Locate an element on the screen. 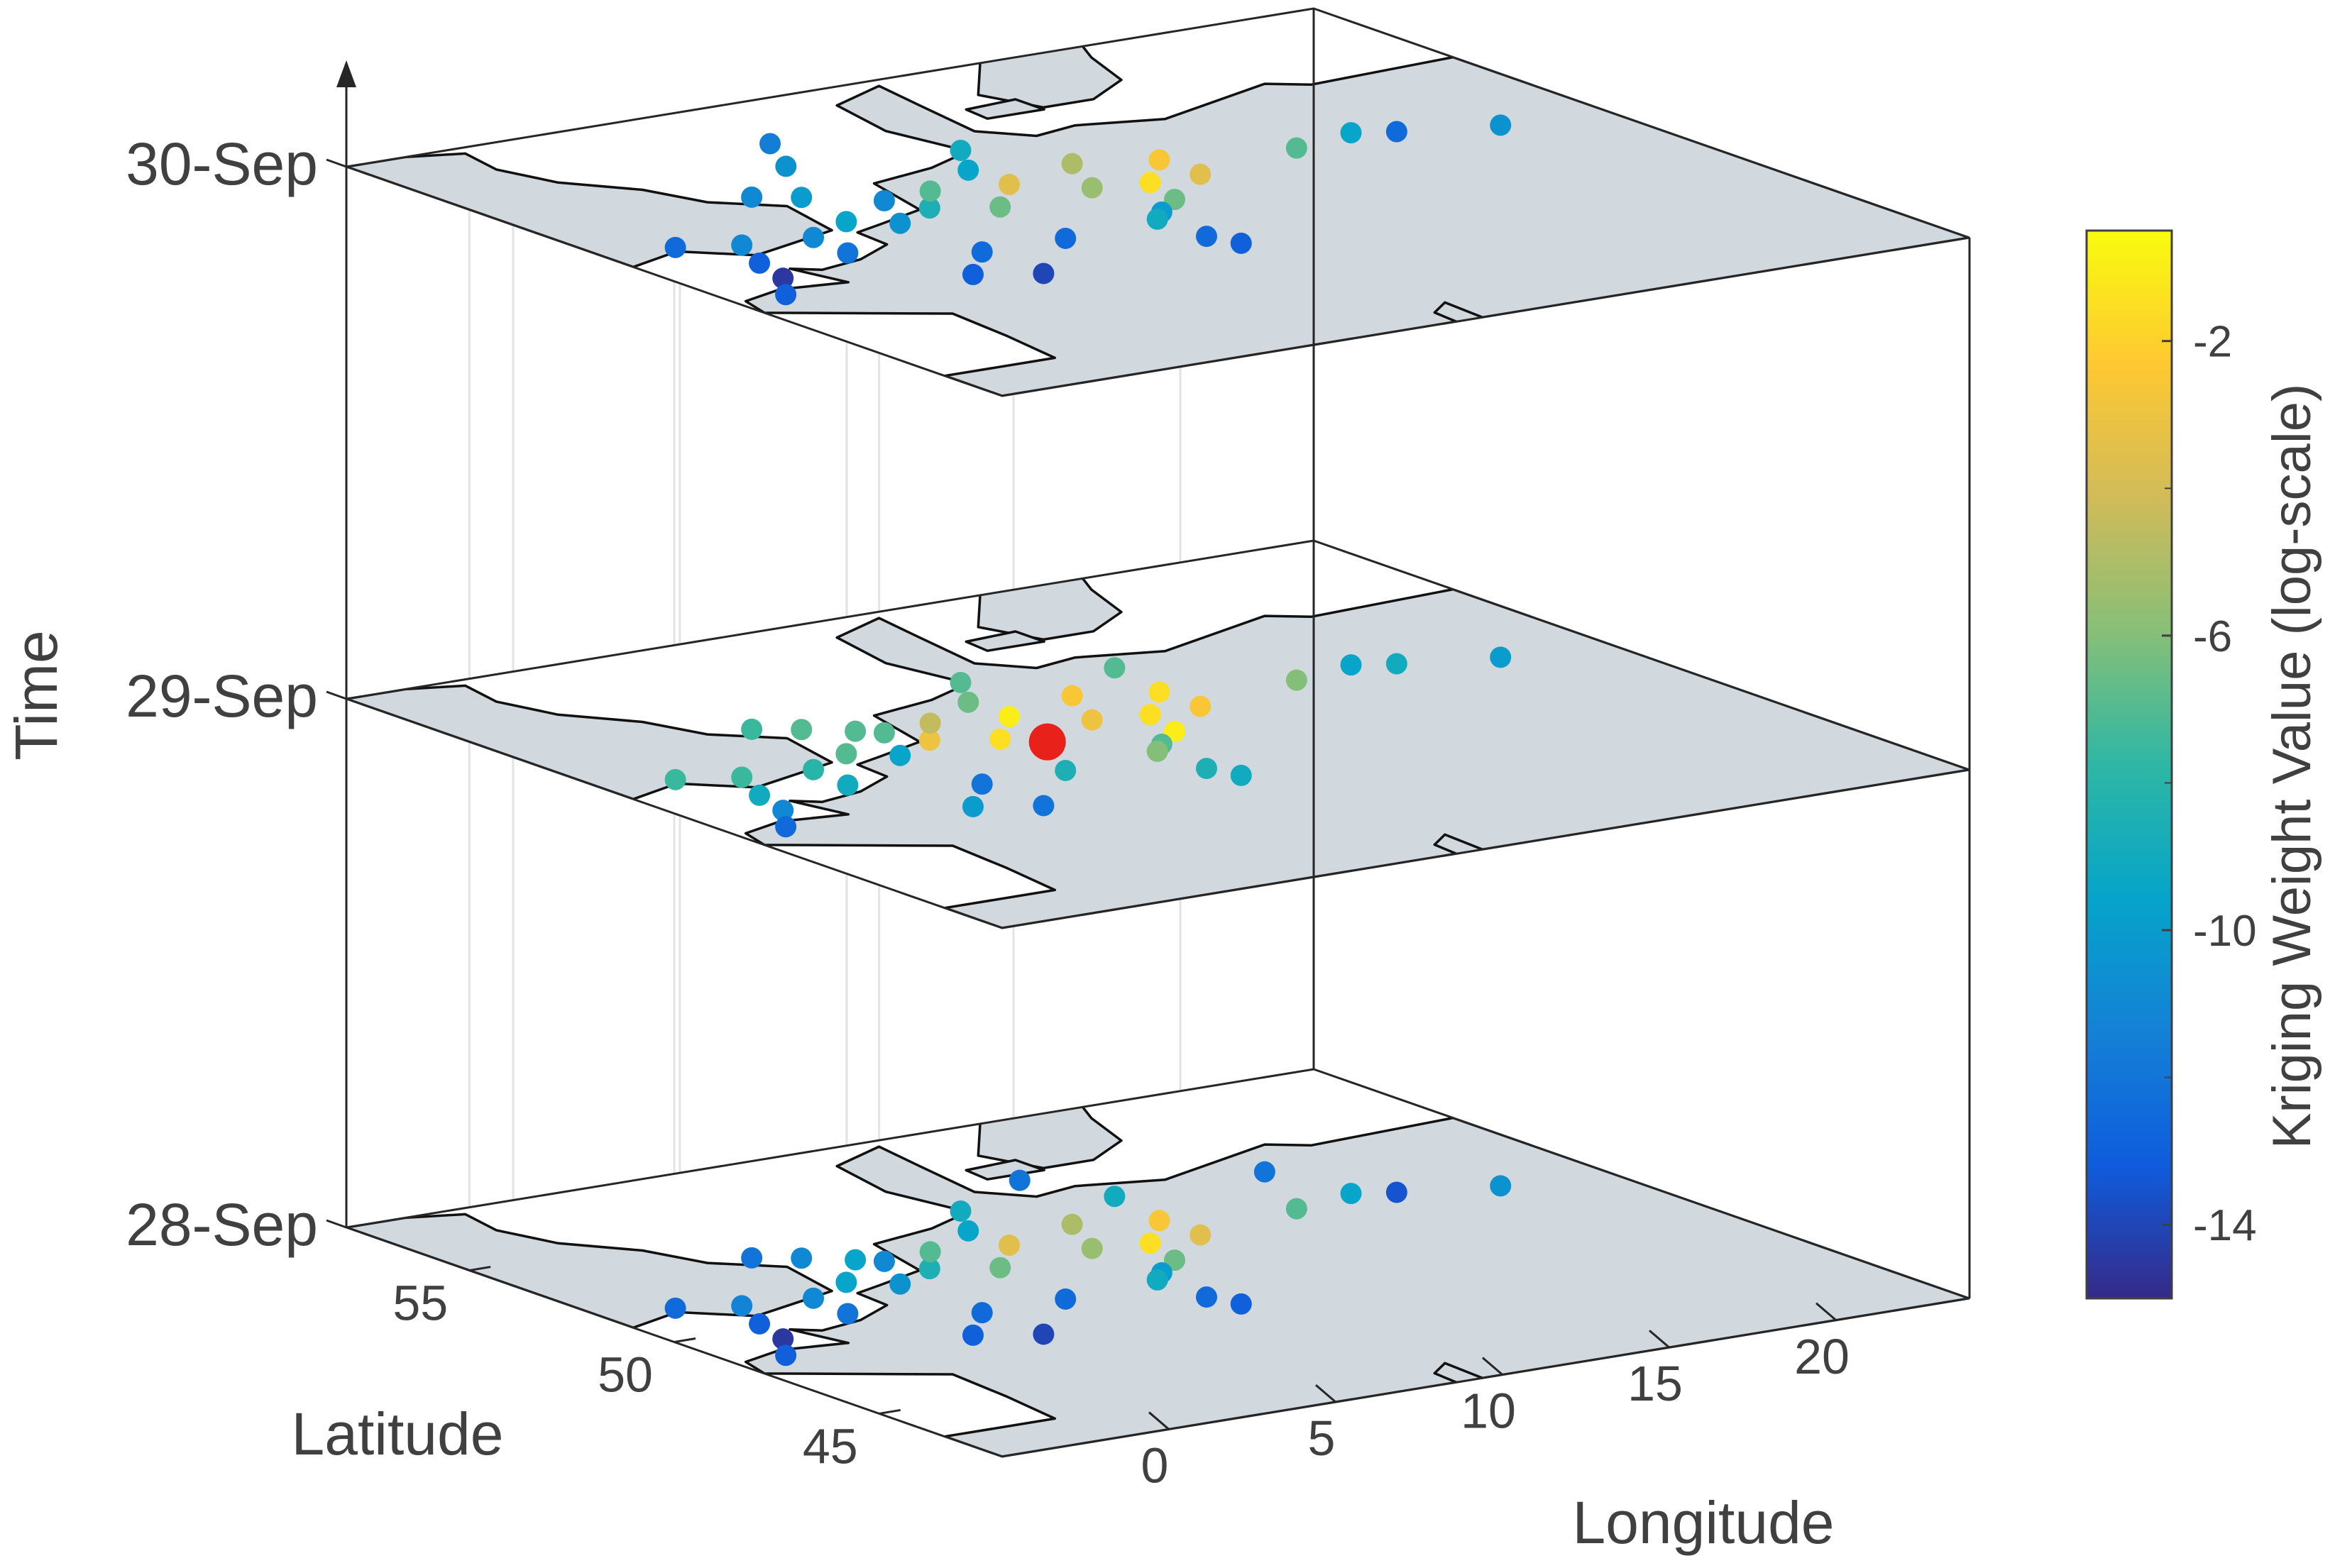  z-axis-arrow is located at coordinates (346, 73).